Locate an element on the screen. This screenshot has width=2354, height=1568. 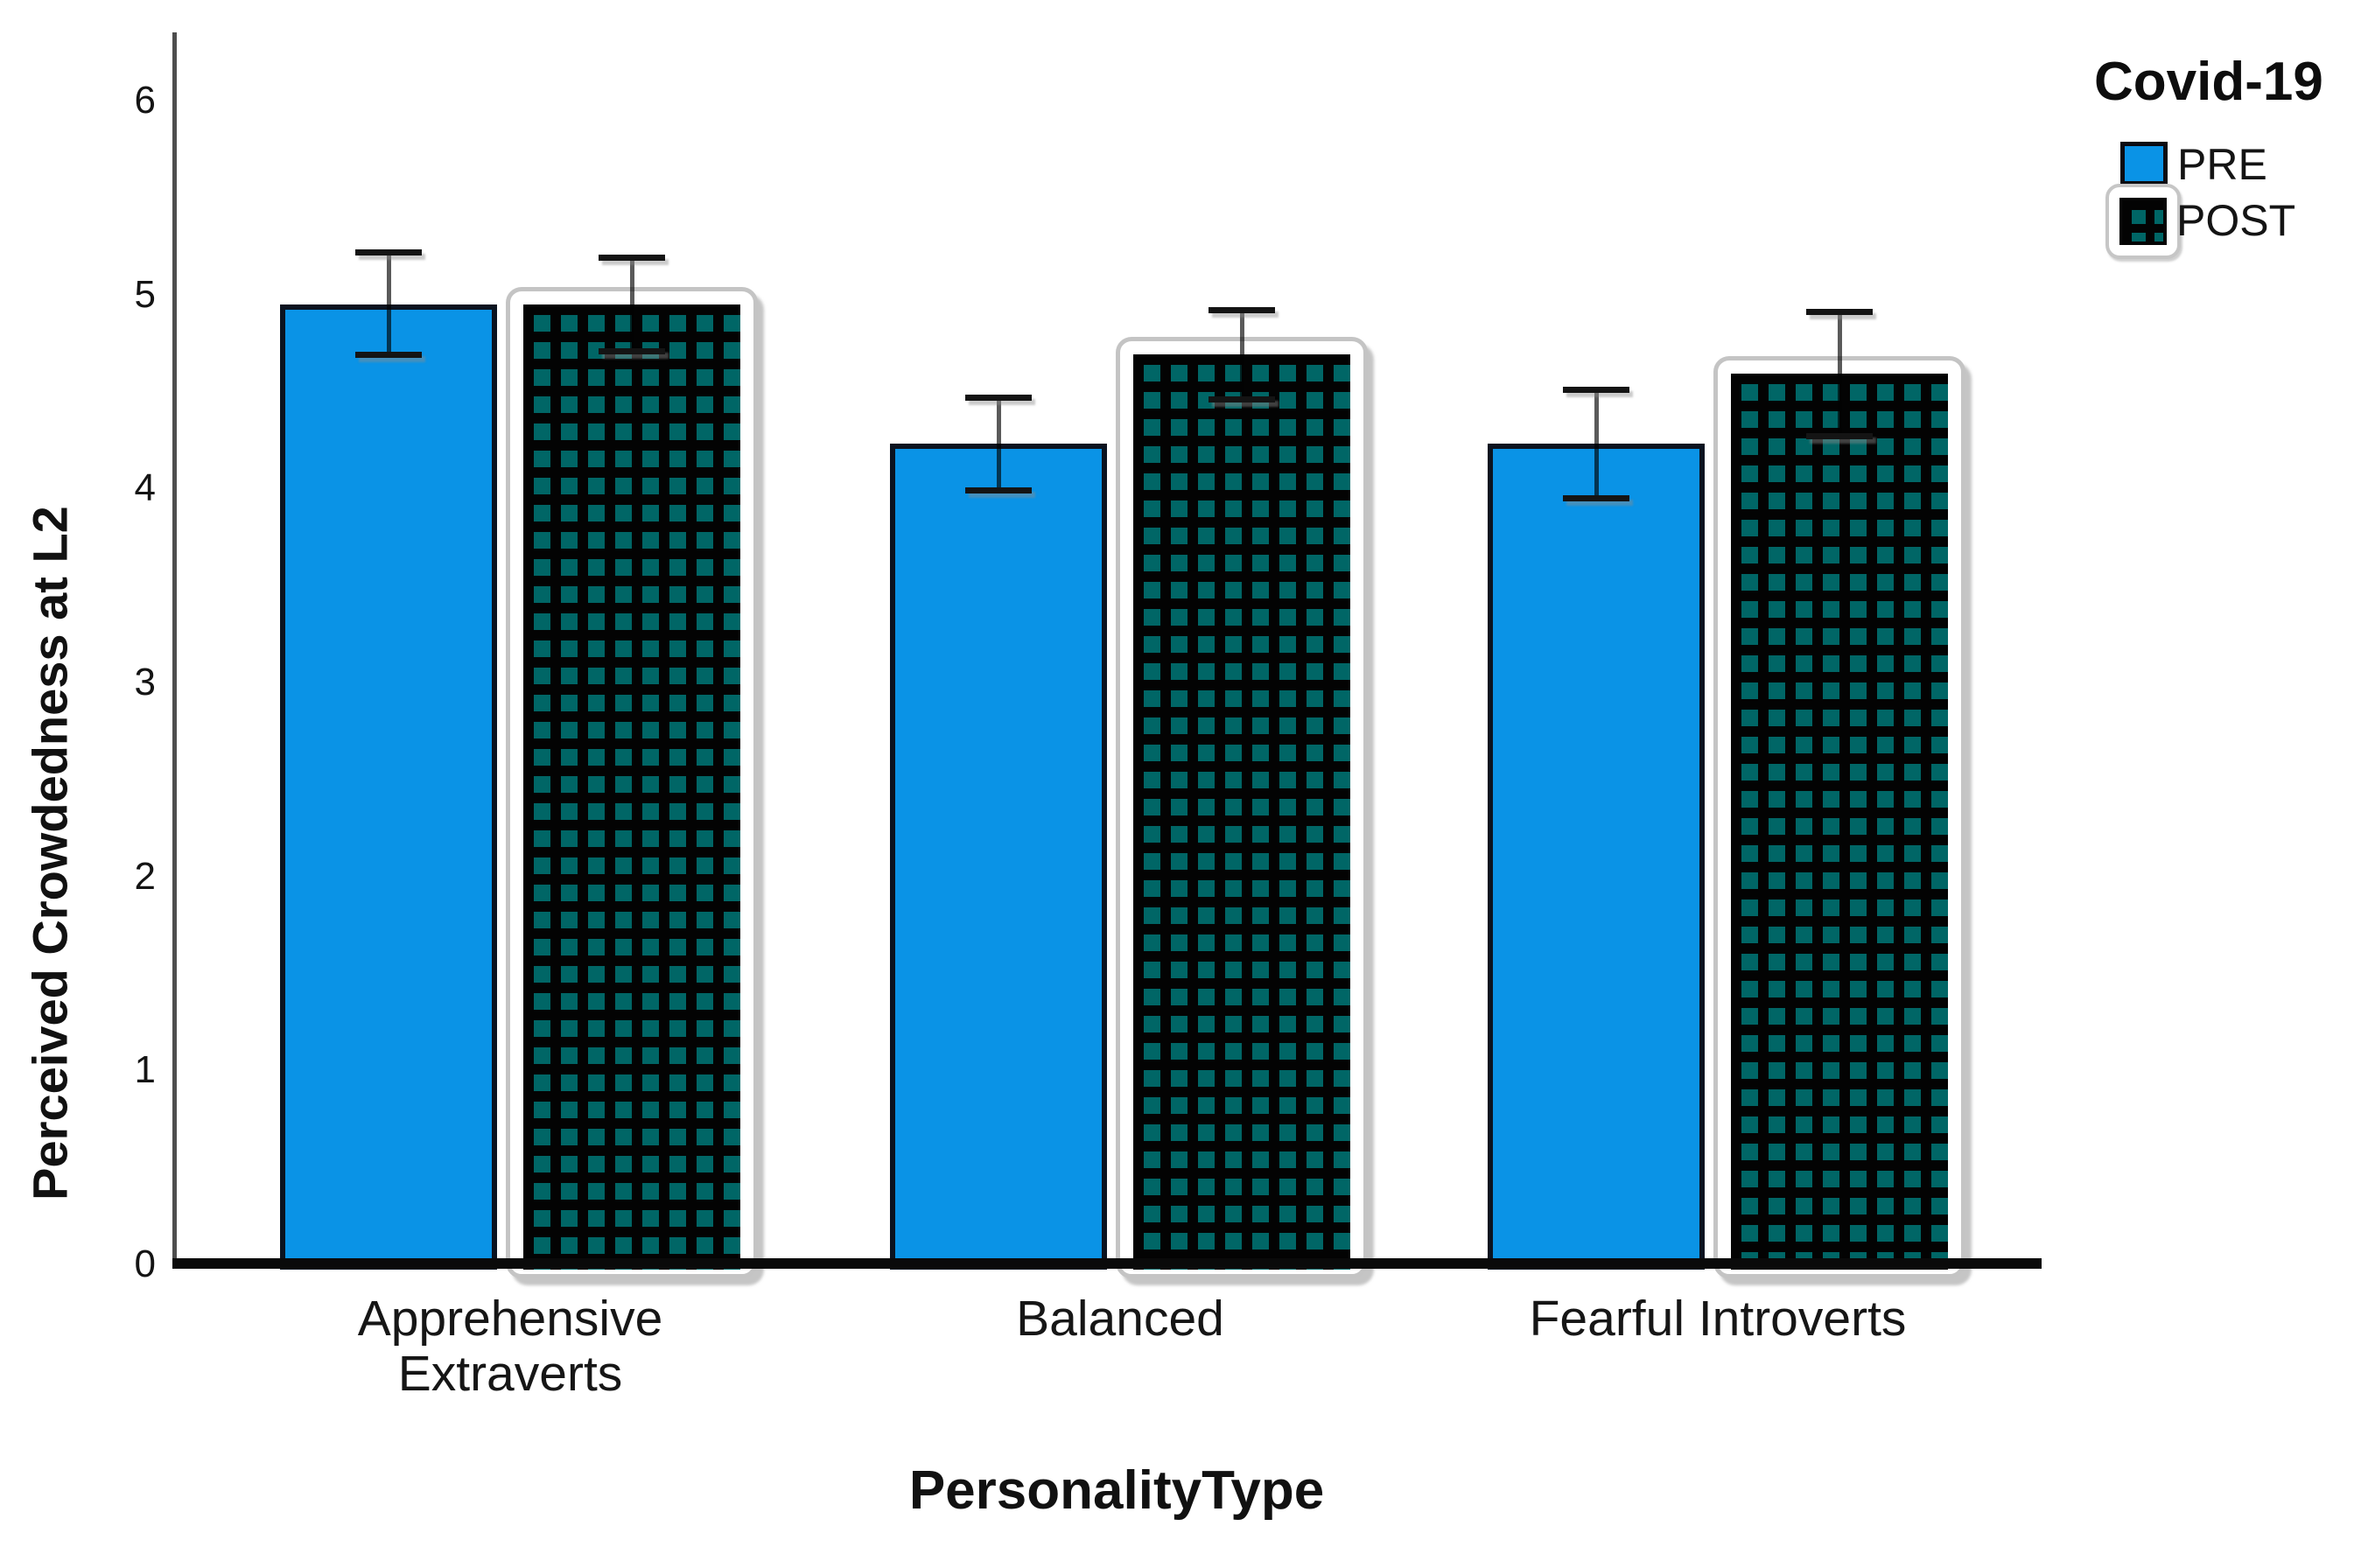
legend-pre-label: PRE is located at coordinates (2222, 164).